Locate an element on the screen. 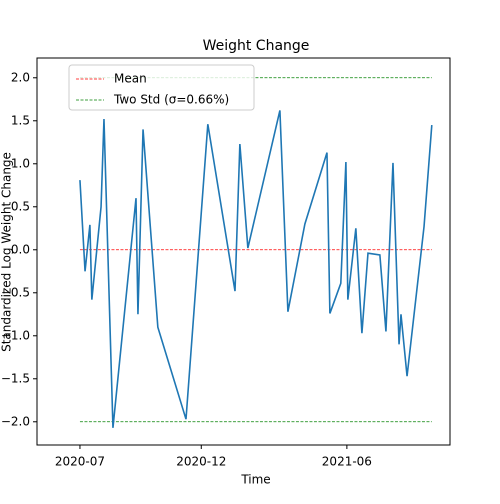 This screenshot has width=500, height=504. y-tick-label: 1.5 is located at coordinates (20, 120).